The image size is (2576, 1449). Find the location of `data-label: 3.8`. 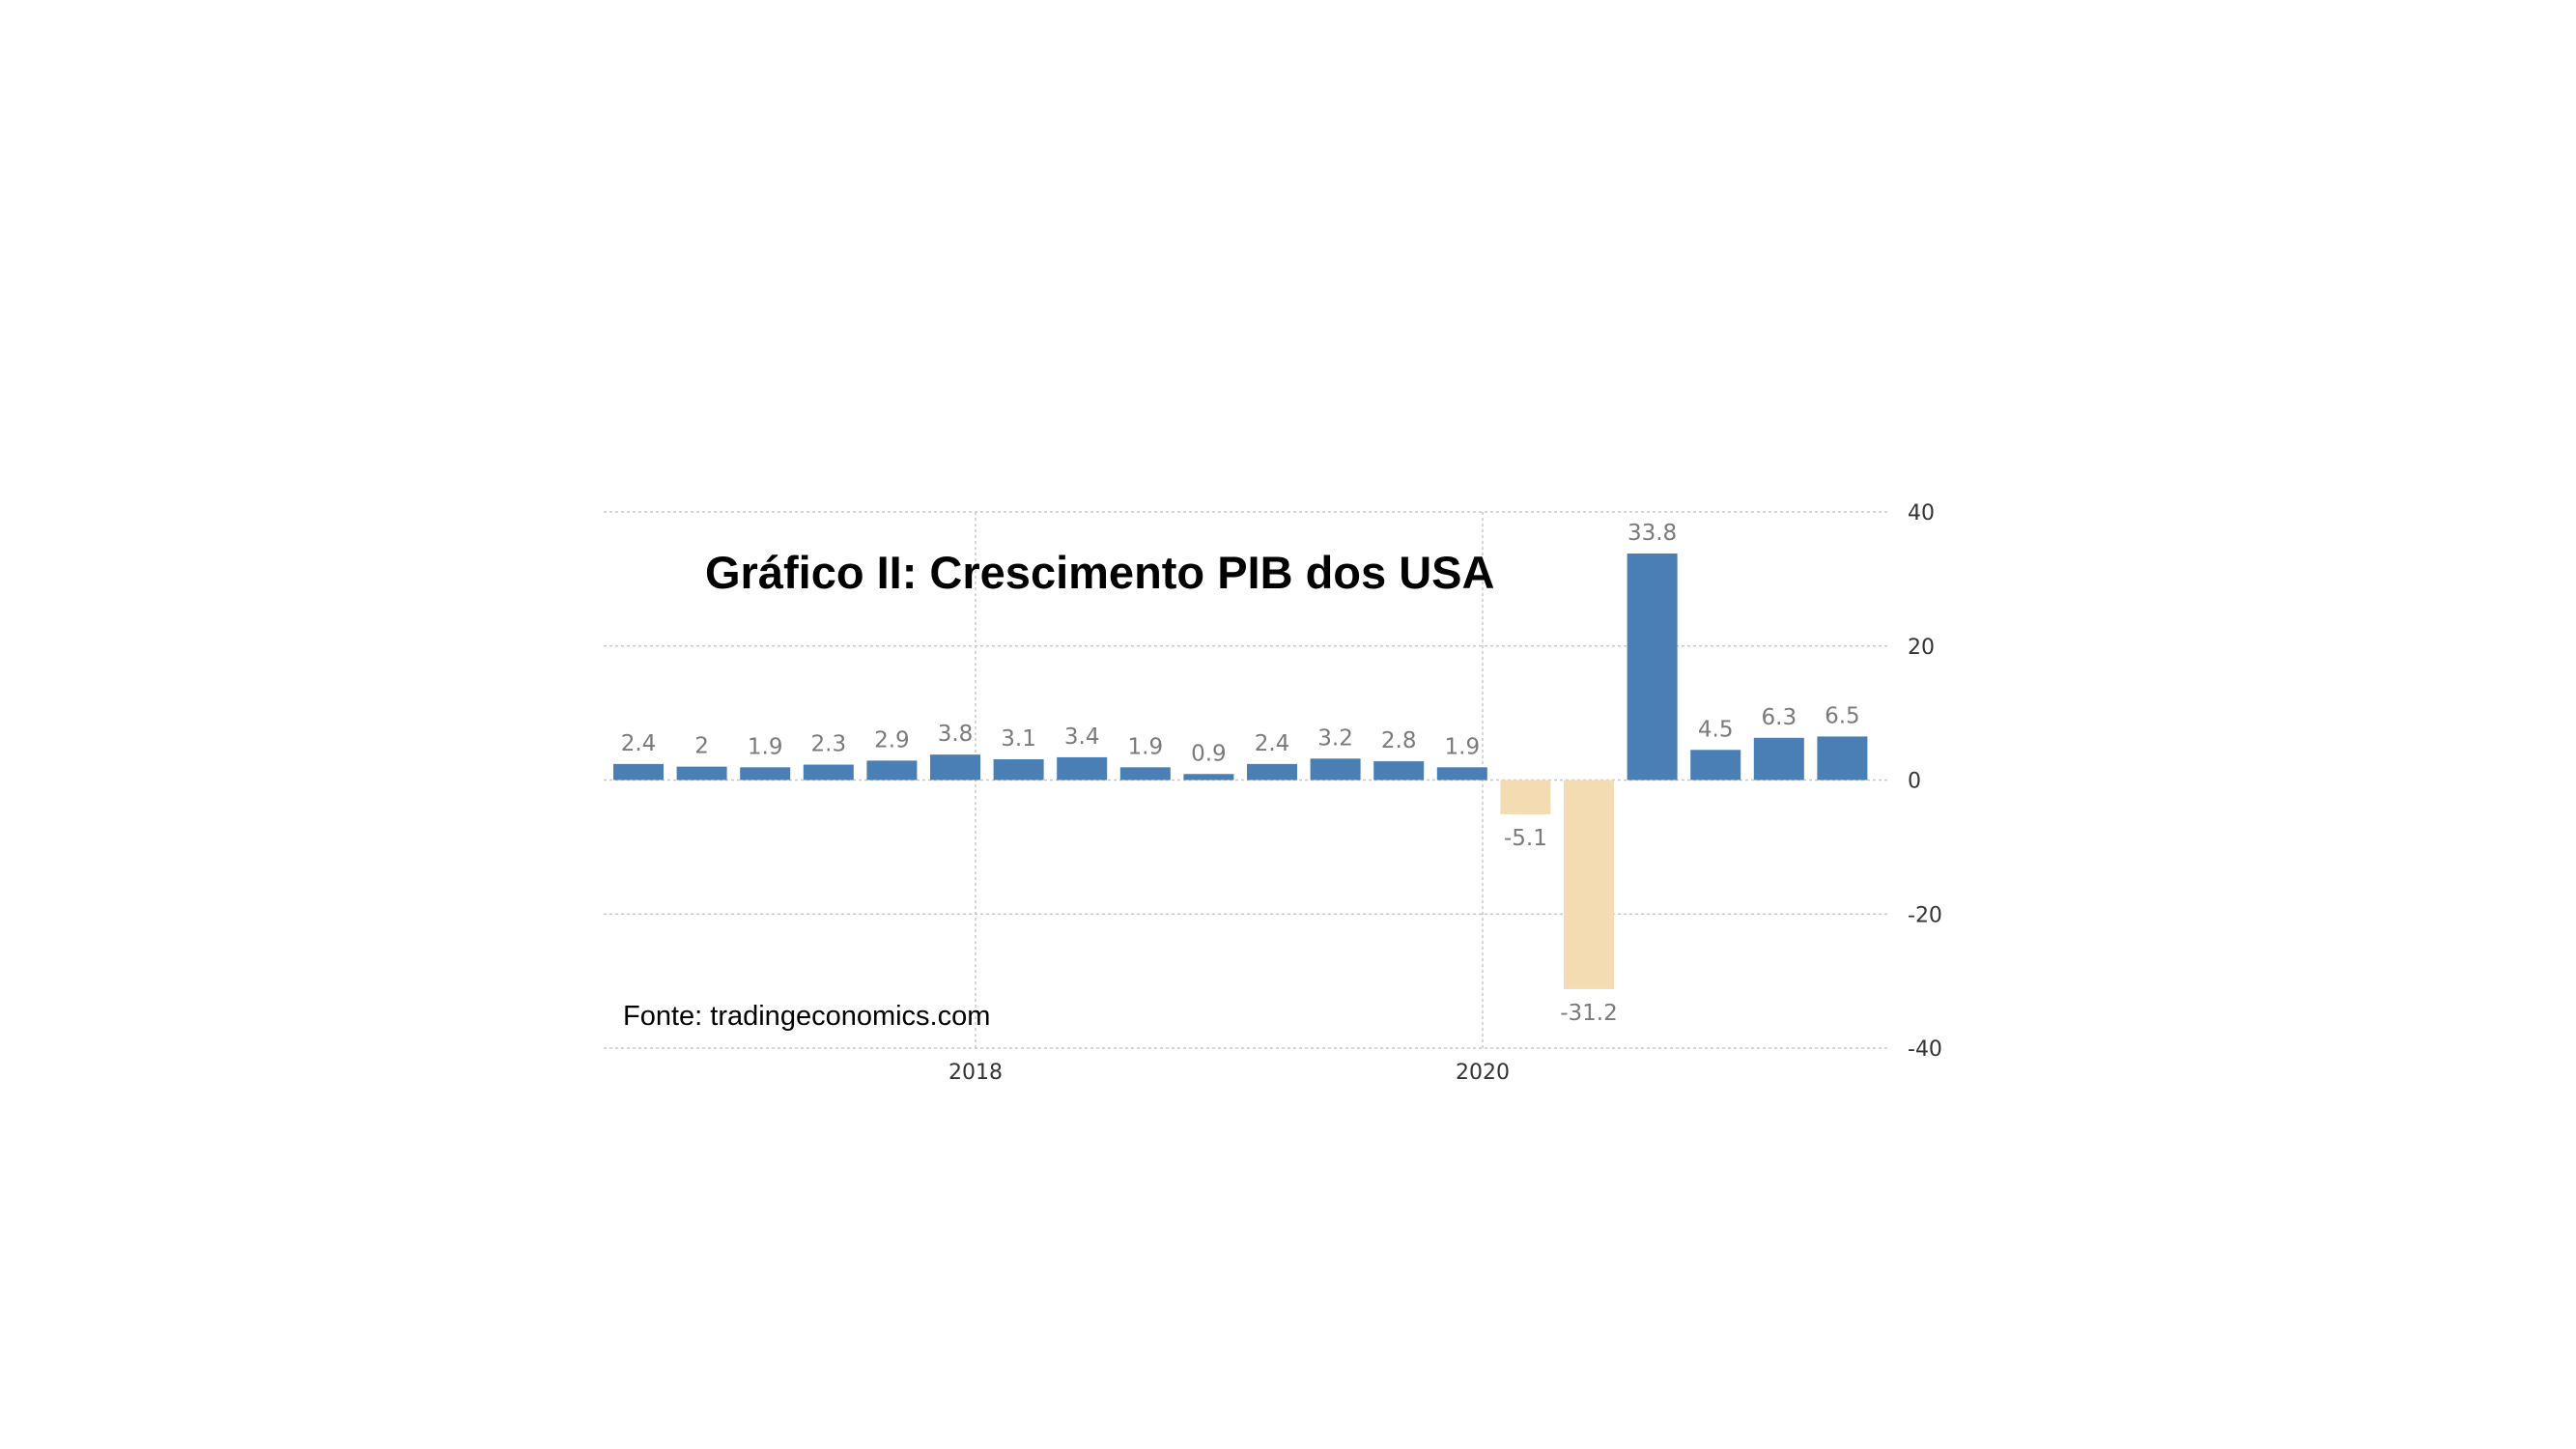

data-label: 3.8 is located at coordinates (956, 734).